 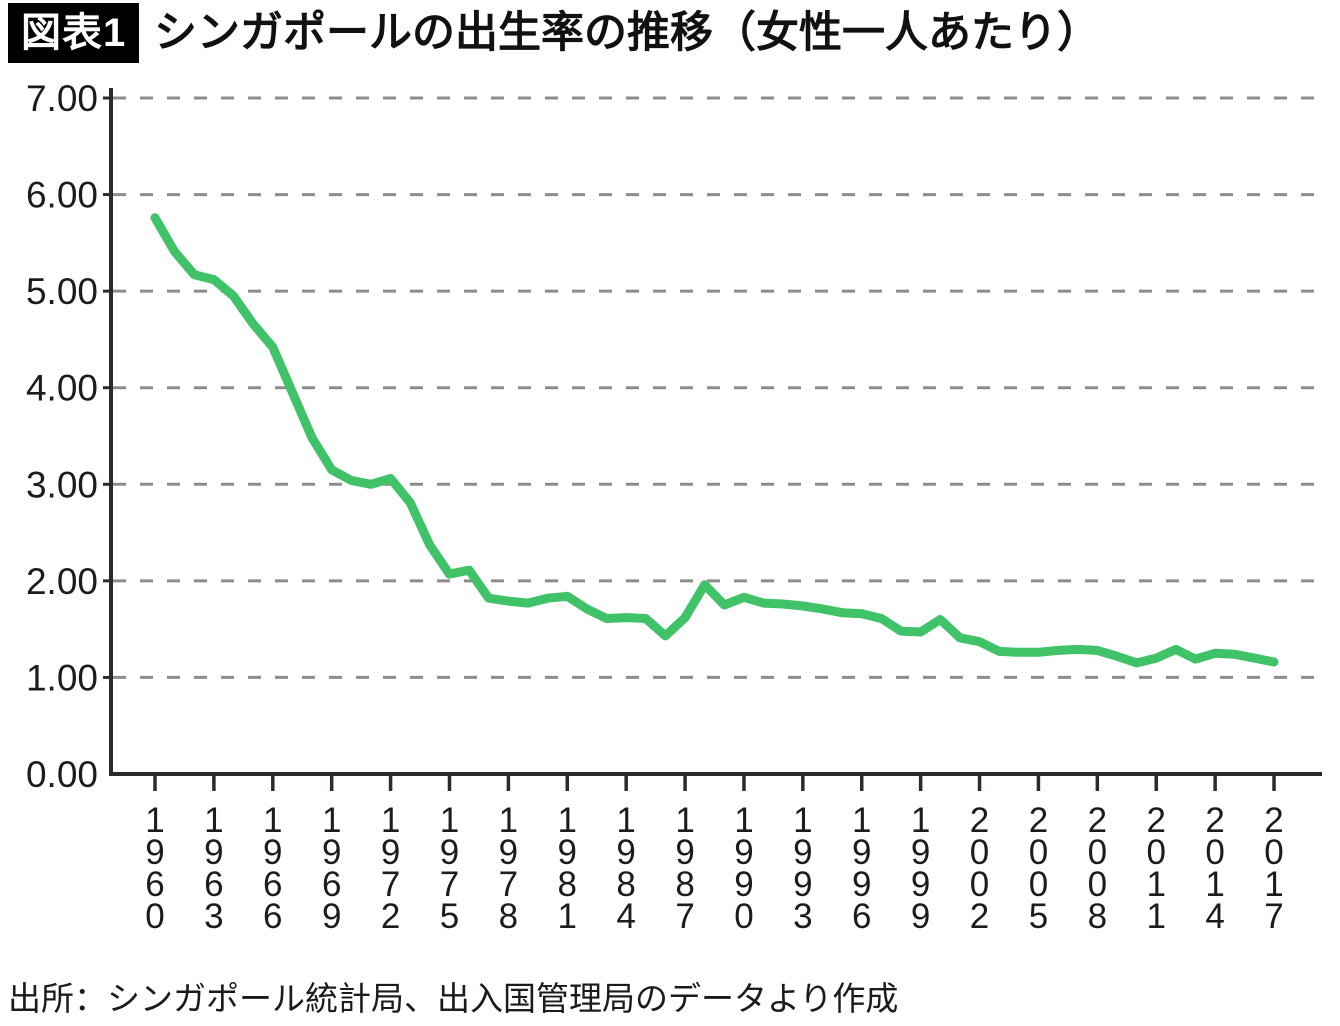 What do you see at coordinates (62, 195) in the screenshot?
I see `y-tick-label: 6.00` at bounding box center [62, 195].